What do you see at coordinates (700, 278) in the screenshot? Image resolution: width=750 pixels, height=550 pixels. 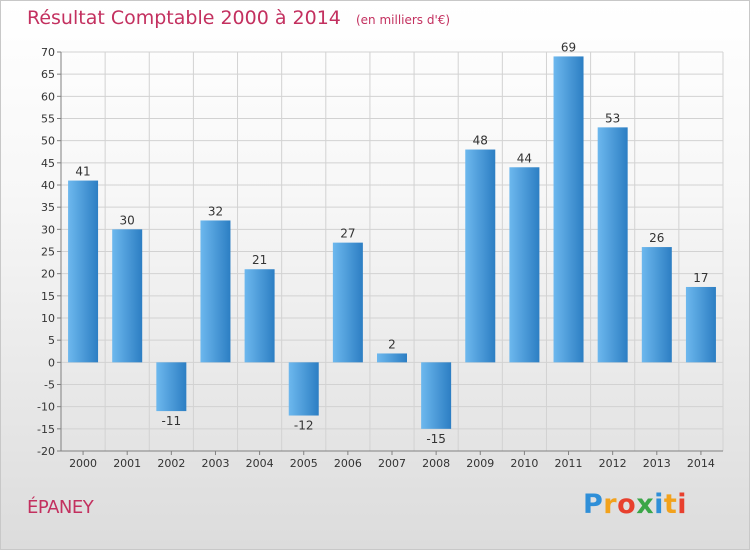 I see `data-label-2014: 17` at bounding box center [700, 278].